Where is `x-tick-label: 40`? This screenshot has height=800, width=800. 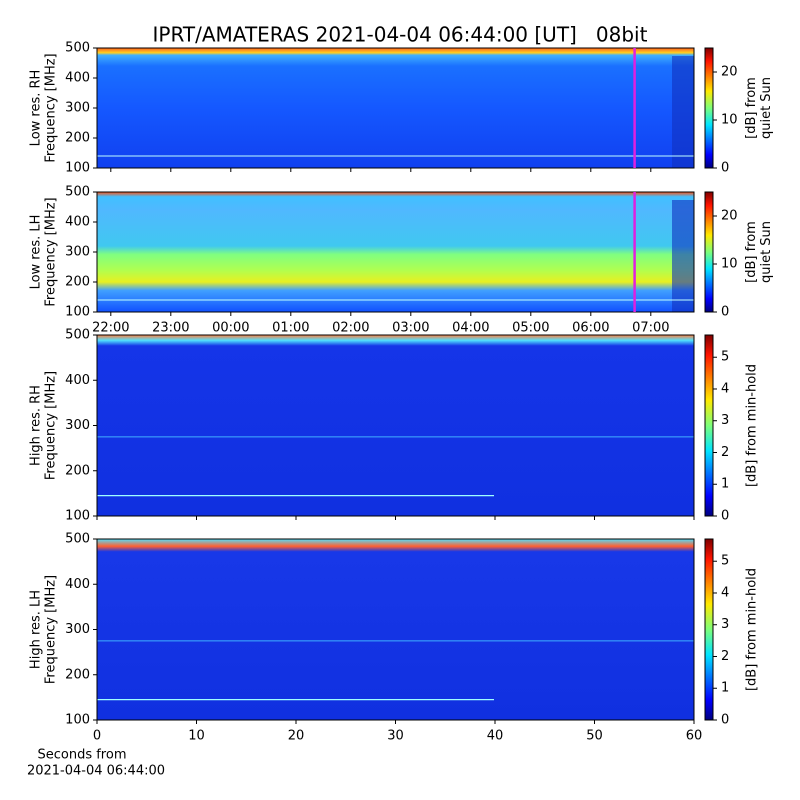 x-tick-label: 40 is located at coordinates (495, 736).